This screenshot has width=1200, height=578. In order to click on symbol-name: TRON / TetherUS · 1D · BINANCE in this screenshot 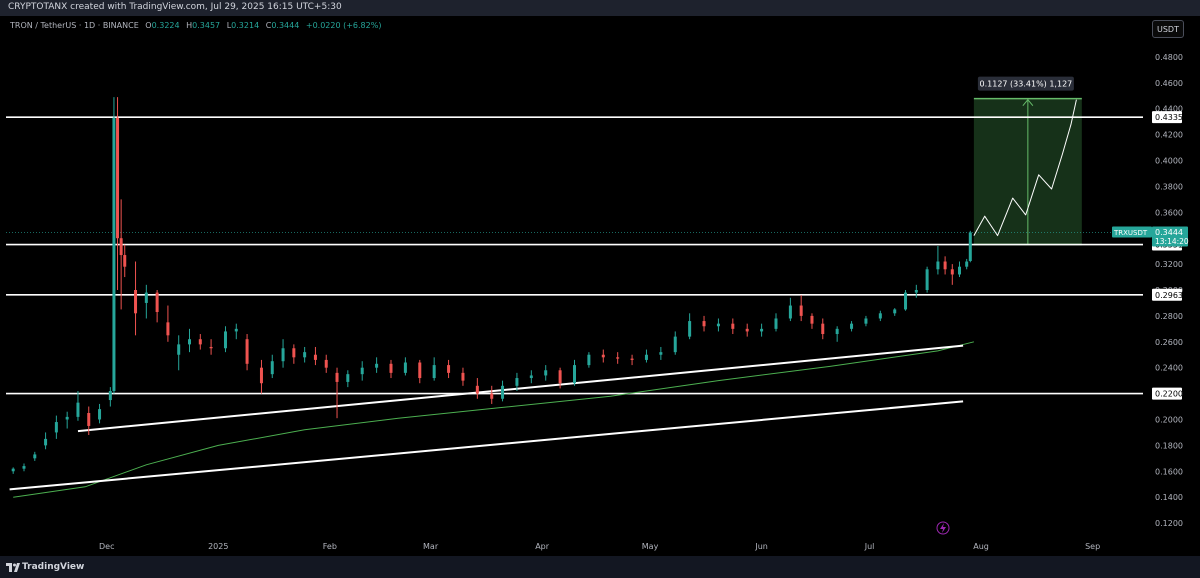, I will do `click(74, 25)`.